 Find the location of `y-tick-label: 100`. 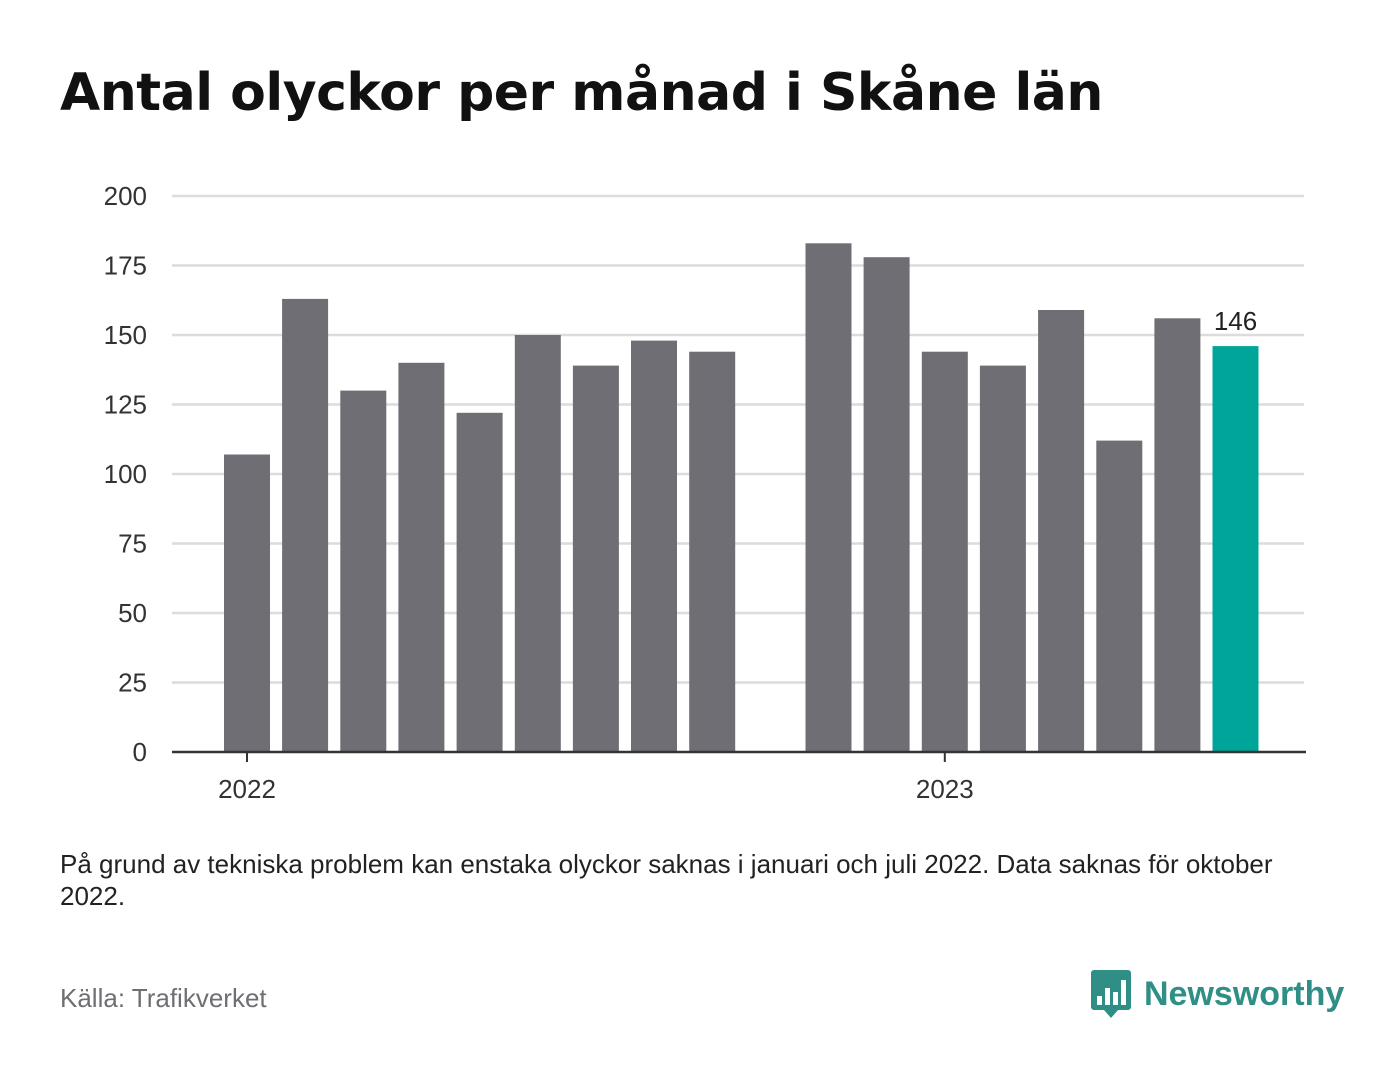

y-tick-label: 100 is located at coordinates (125, 474).